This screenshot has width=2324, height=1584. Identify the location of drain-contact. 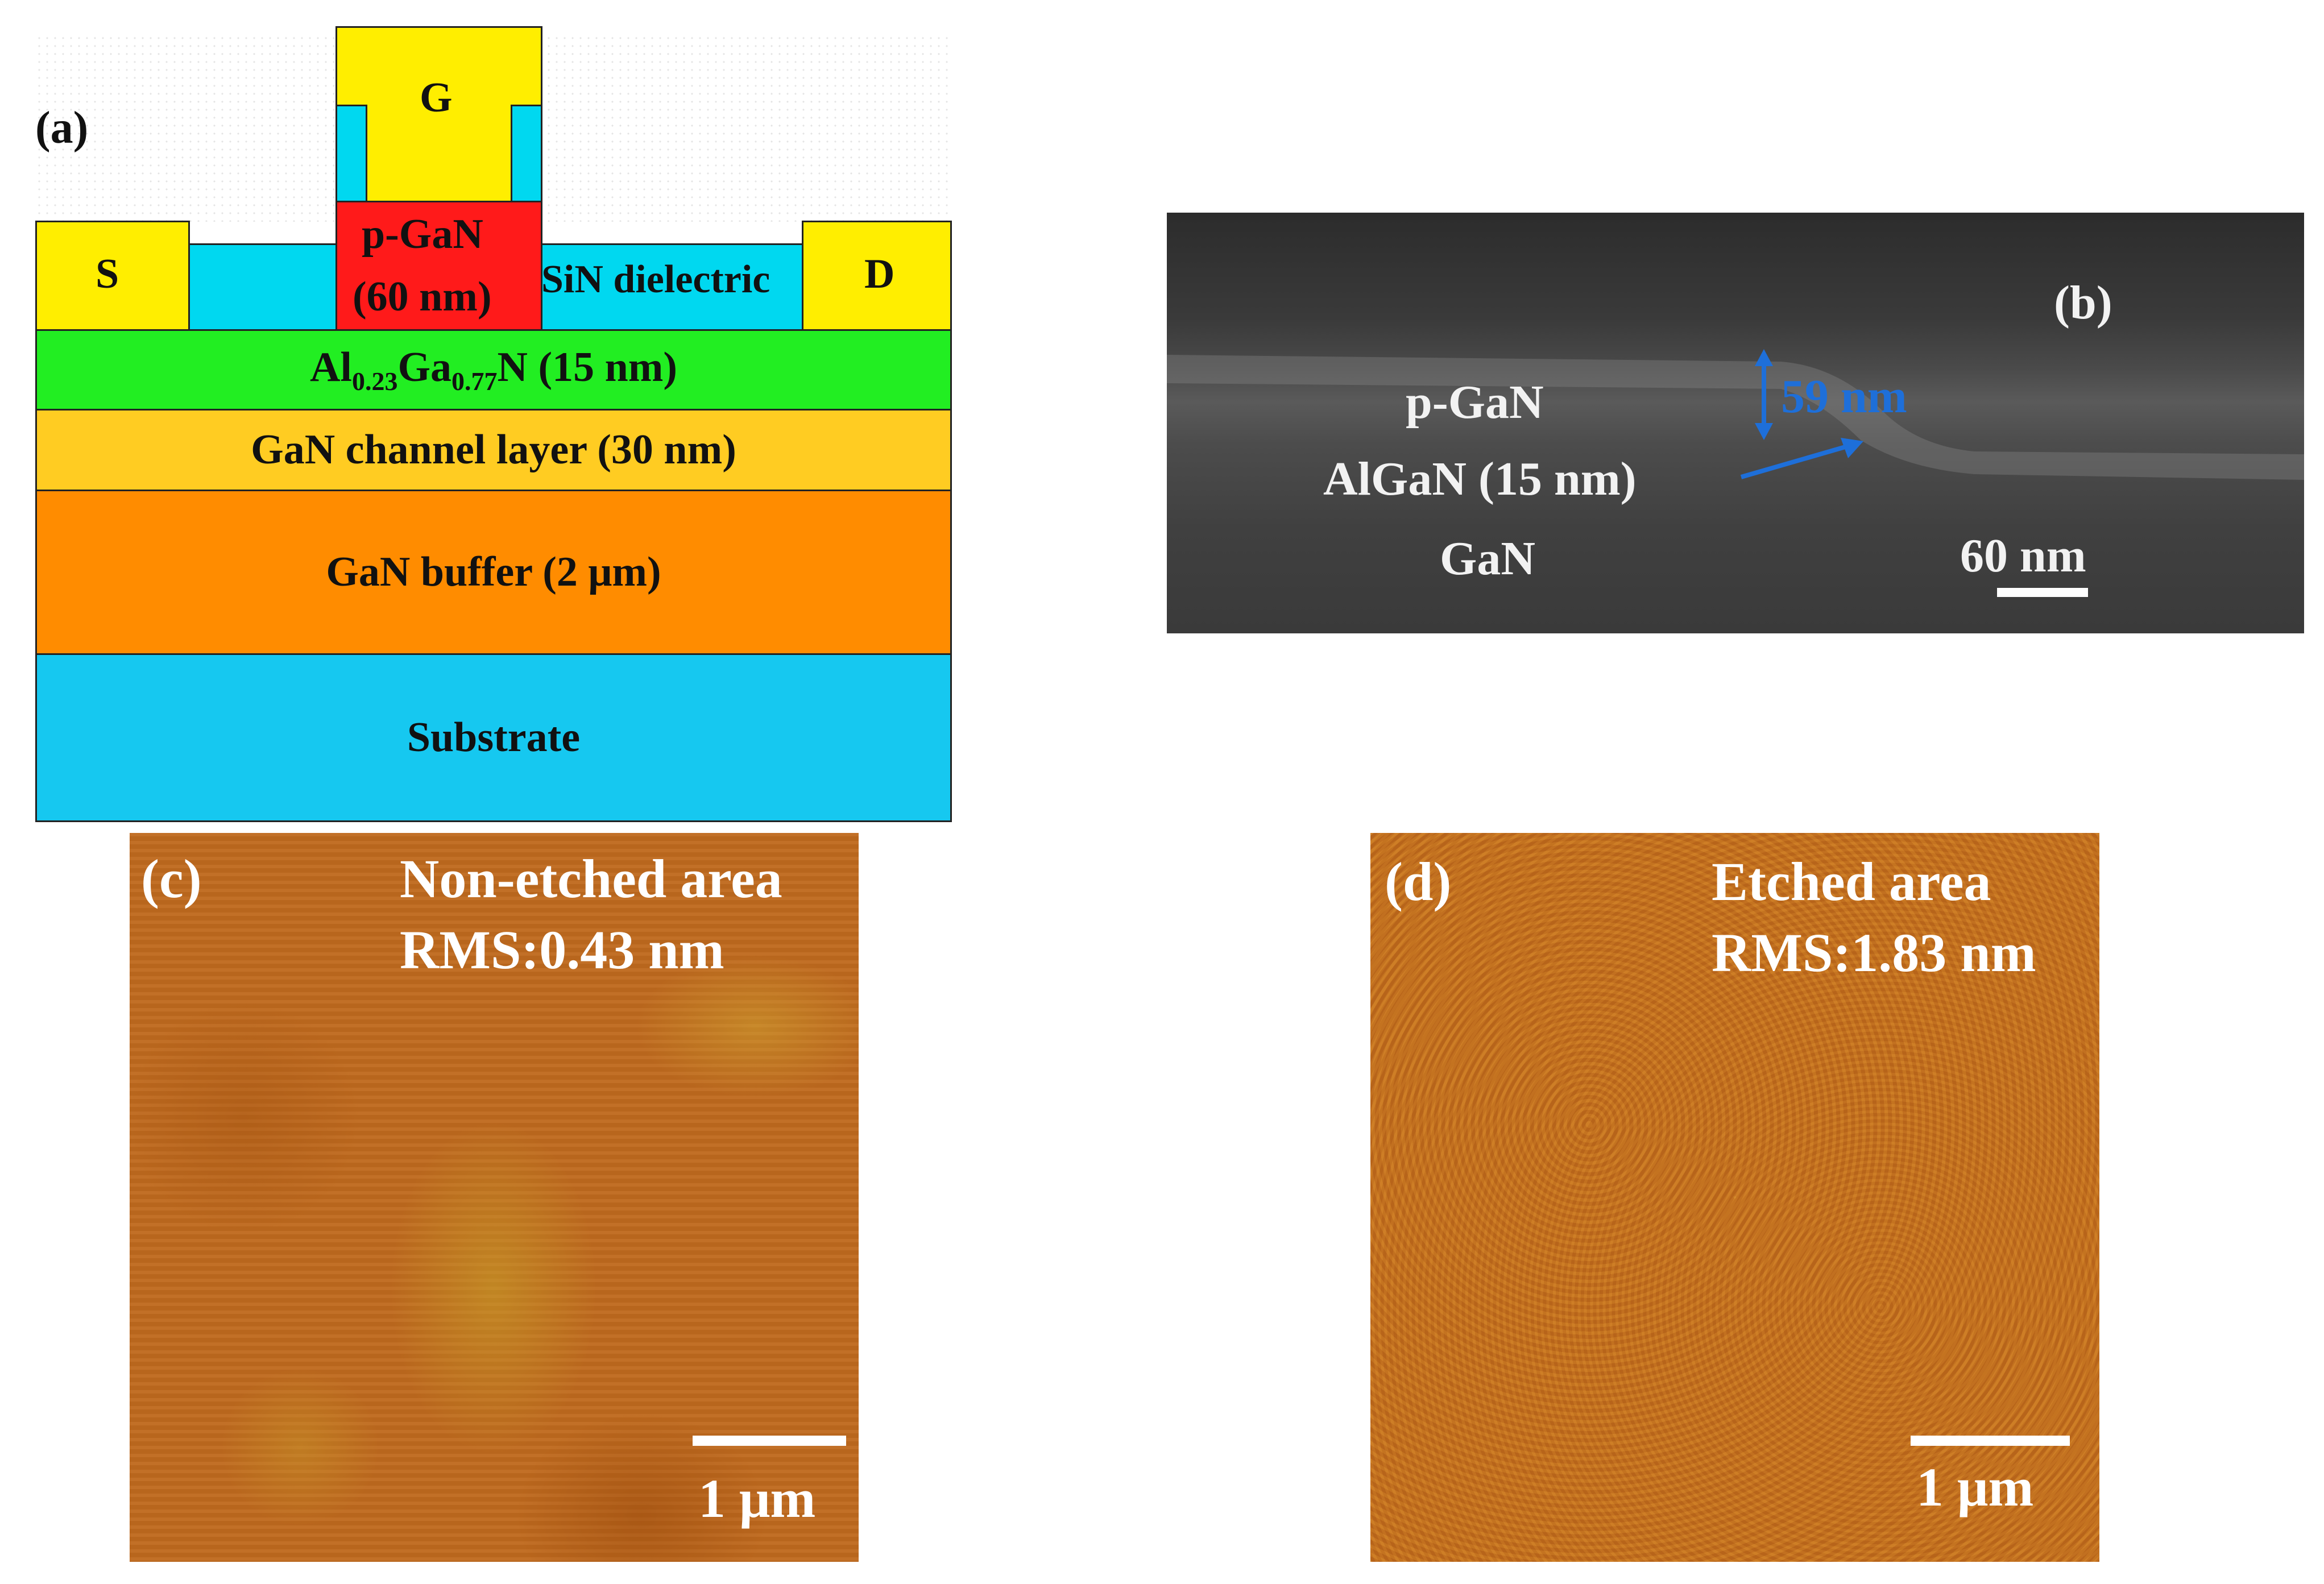
(877, 276).